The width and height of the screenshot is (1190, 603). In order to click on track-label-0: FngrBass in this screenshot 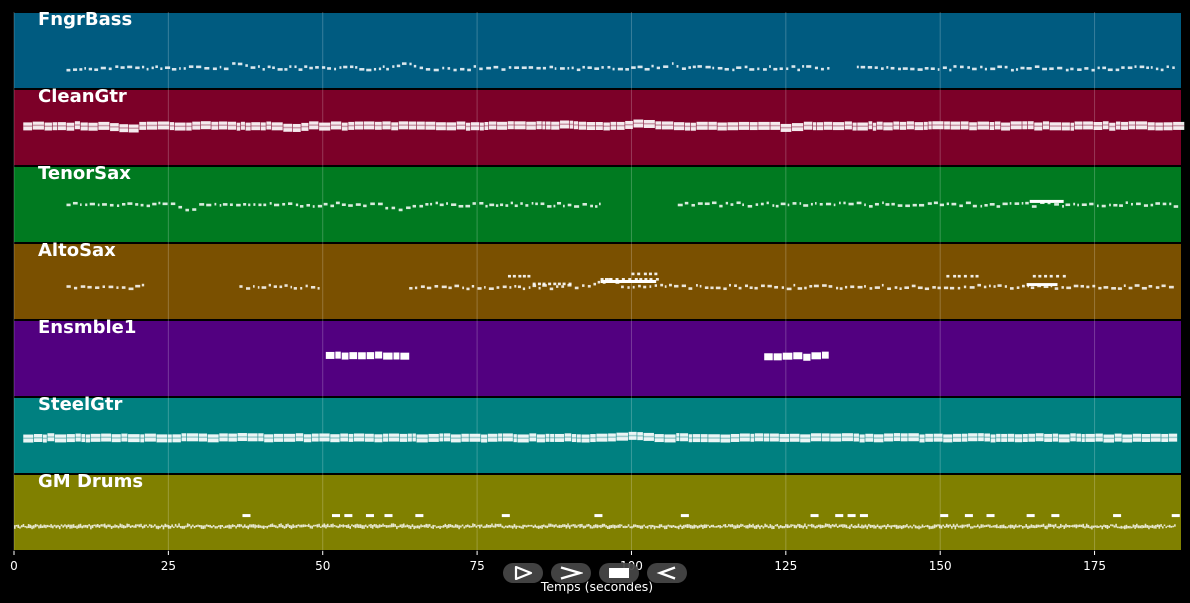, I will do `click(85, 19)`.